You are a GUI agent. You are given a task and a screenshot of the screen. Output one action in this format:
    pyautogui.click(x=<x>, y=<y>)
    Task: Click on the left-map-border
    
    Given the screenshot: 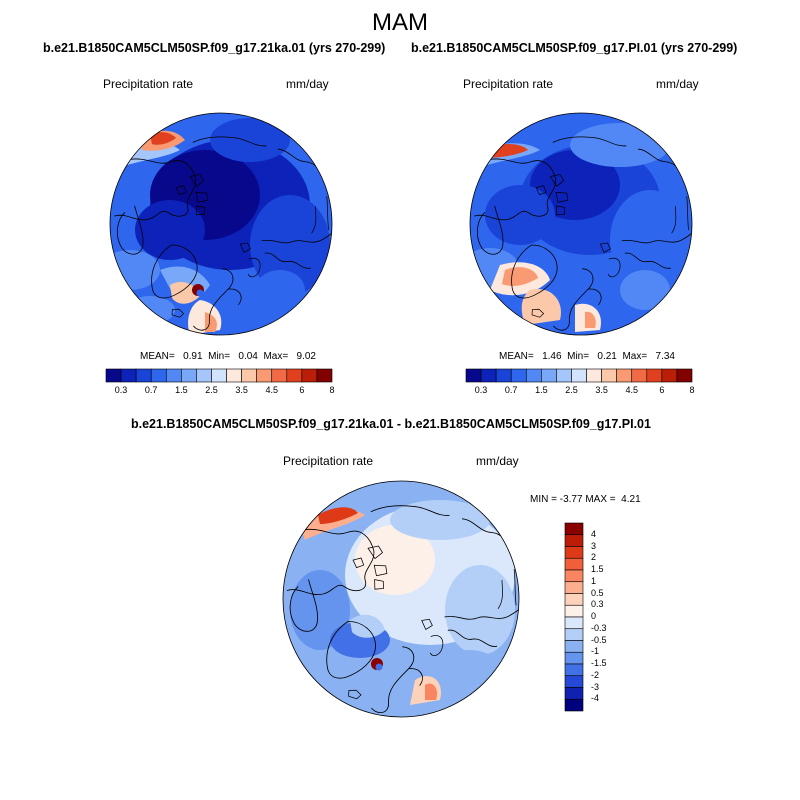 What is the action you would take?
    pyautogui.click(x=221, y=224)
    